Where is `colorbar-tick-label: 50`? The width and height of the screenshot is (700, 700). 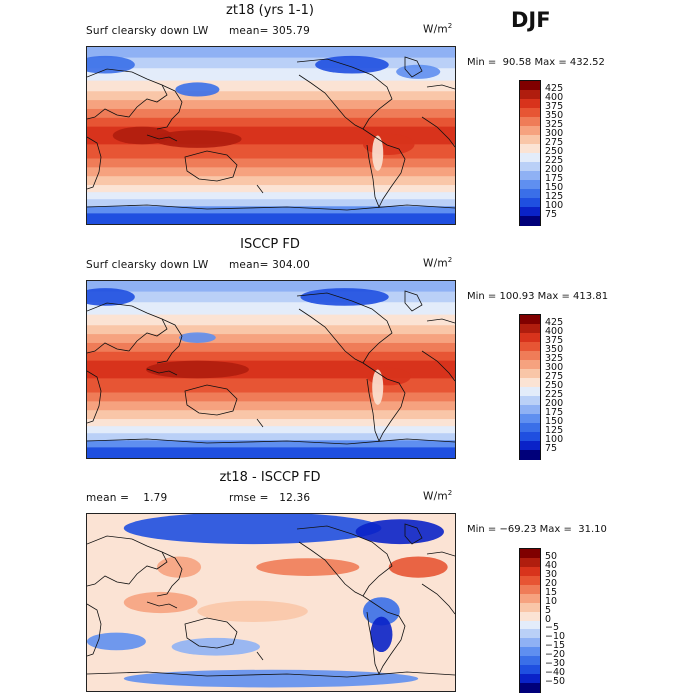 colorbar-tick-label: 50 is located at coordinates (551, 556).